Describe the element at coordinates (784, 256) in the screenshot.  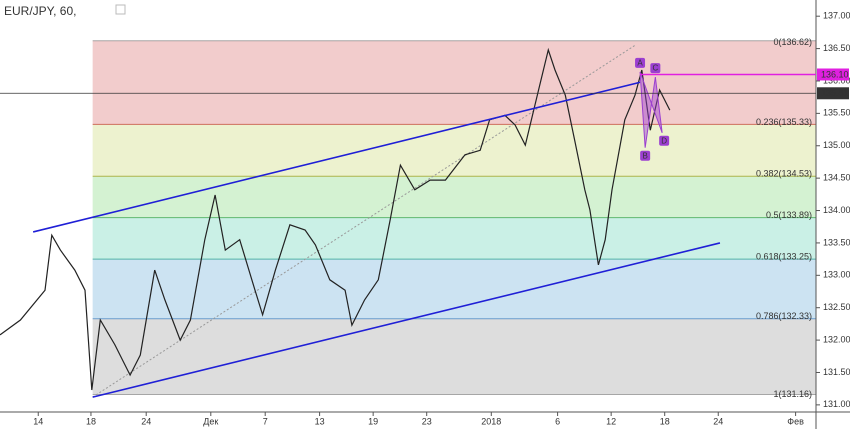
I see `fib-label: 0.618(133.25)` at that location.